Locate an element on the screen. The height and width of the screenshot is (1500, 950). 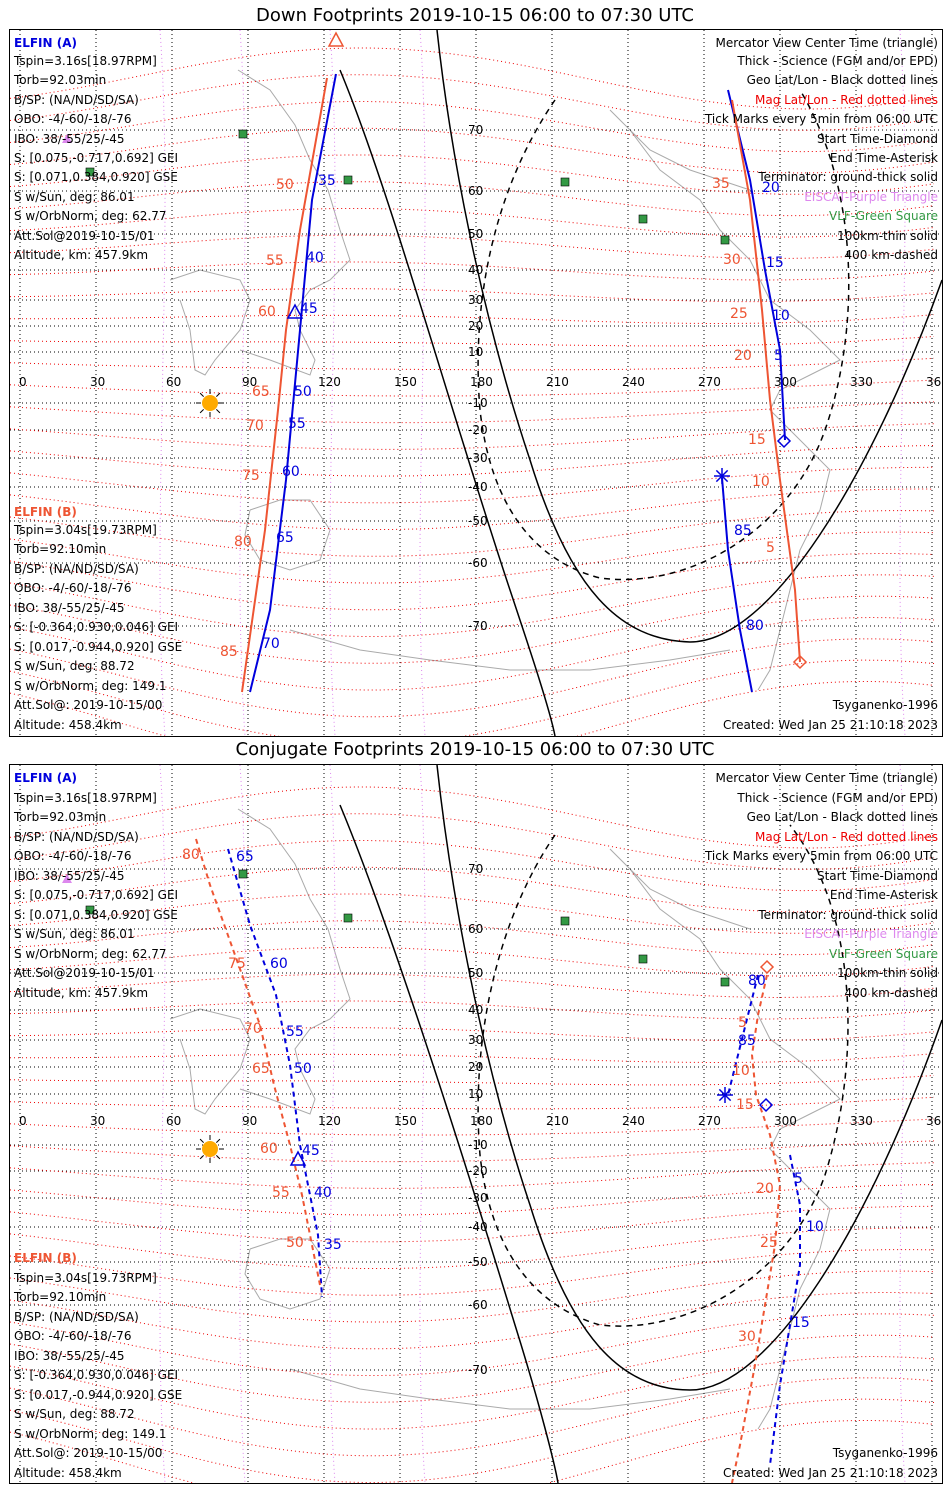
lat-tick-label: -30 is located at coordinates (478, 1198).